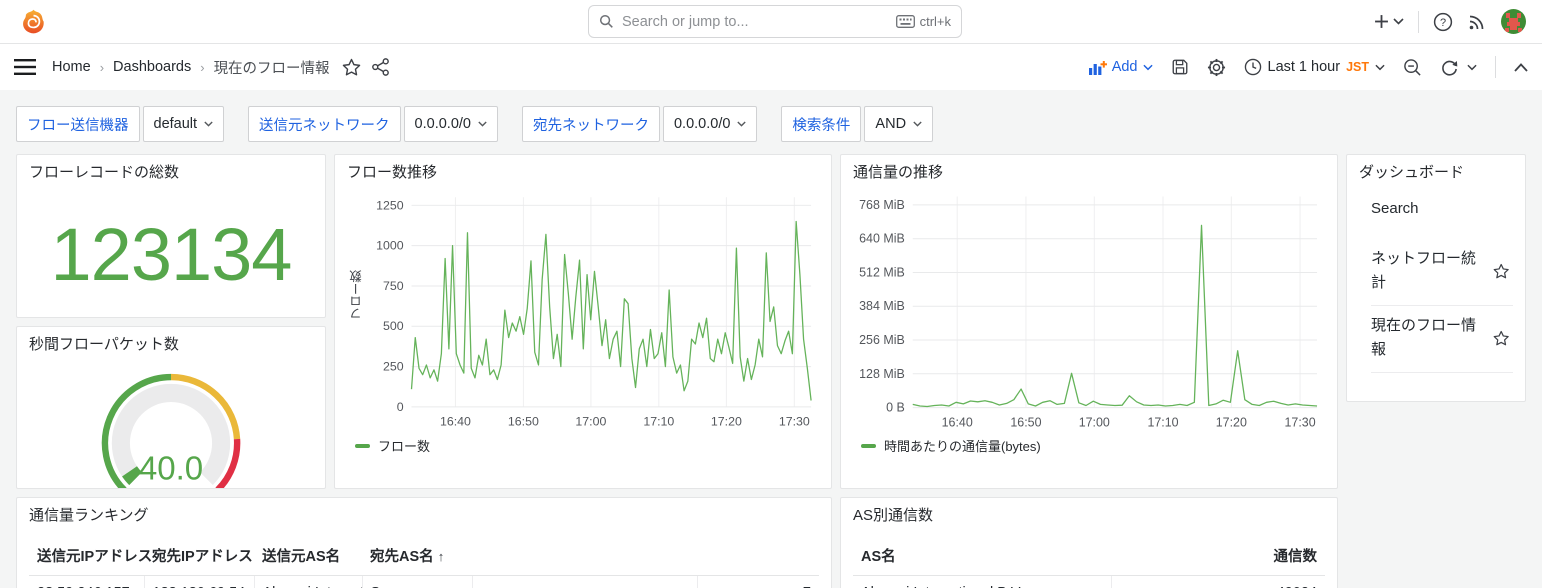 This screenshot has width=1542, height=588. Describe the element at coordinates (868, 445) in the screenshot. I see `legend-swatch` at that location.